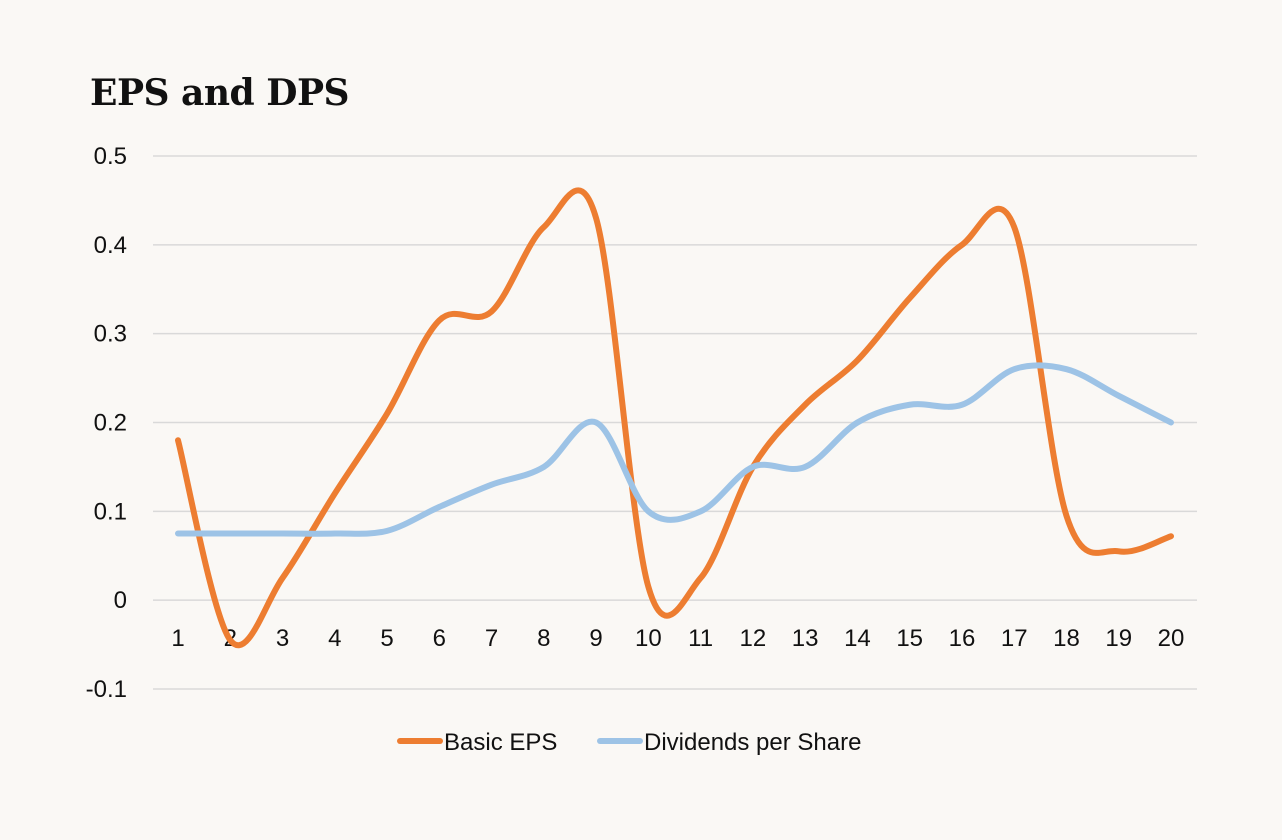  What do you see at coordinates (543, 638) in the screenshot?
I see `x-tick-label: 8` at bounding box center [543, 638].